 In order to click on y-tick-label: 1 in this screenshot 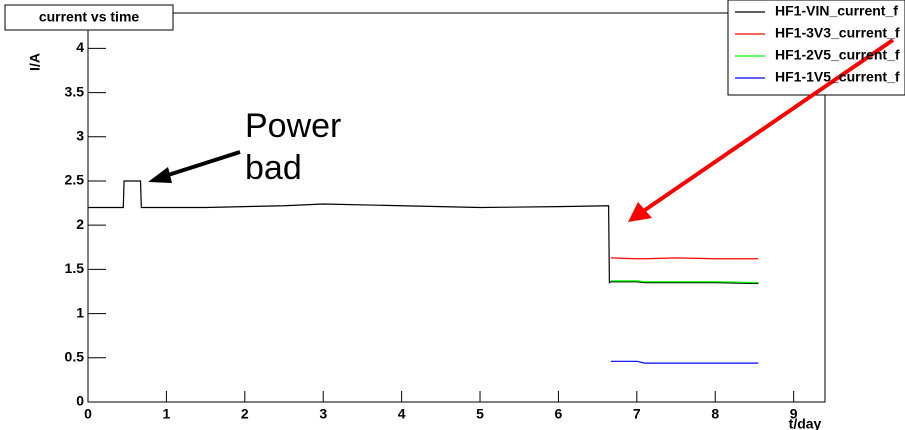, I will do `click(80, 312)`.